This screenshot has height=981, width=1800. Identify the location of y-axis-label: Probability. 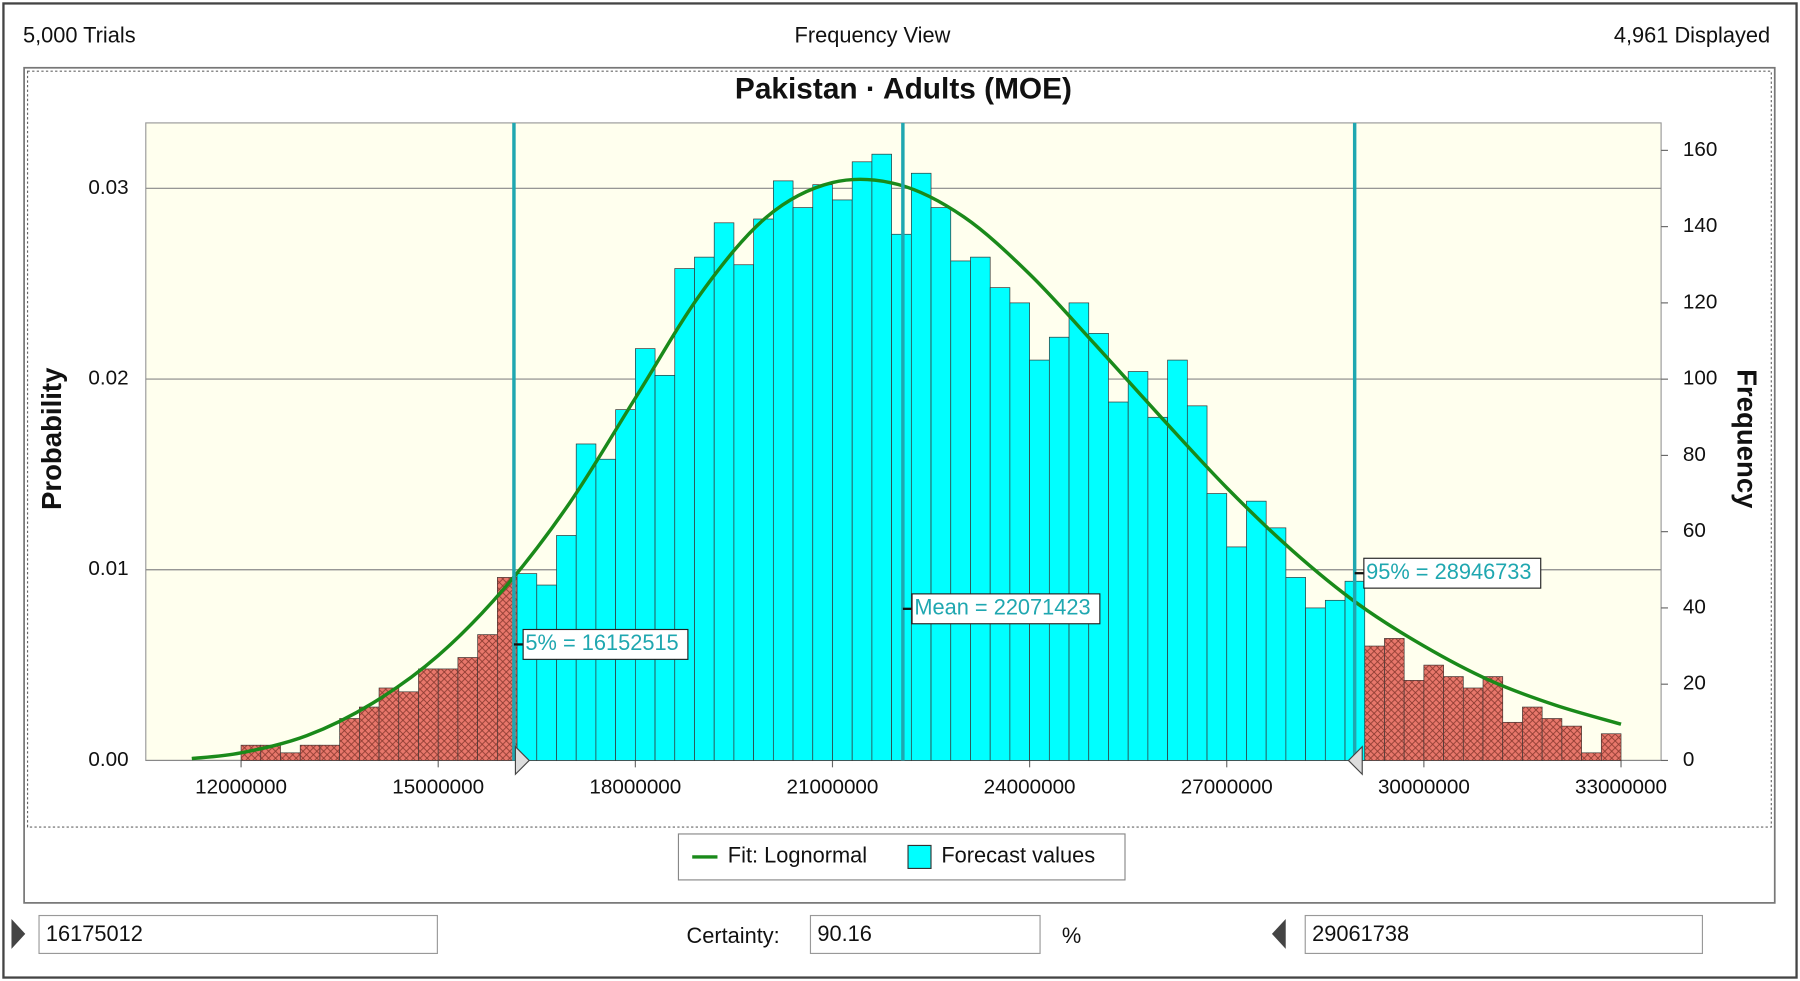
(51, 438).